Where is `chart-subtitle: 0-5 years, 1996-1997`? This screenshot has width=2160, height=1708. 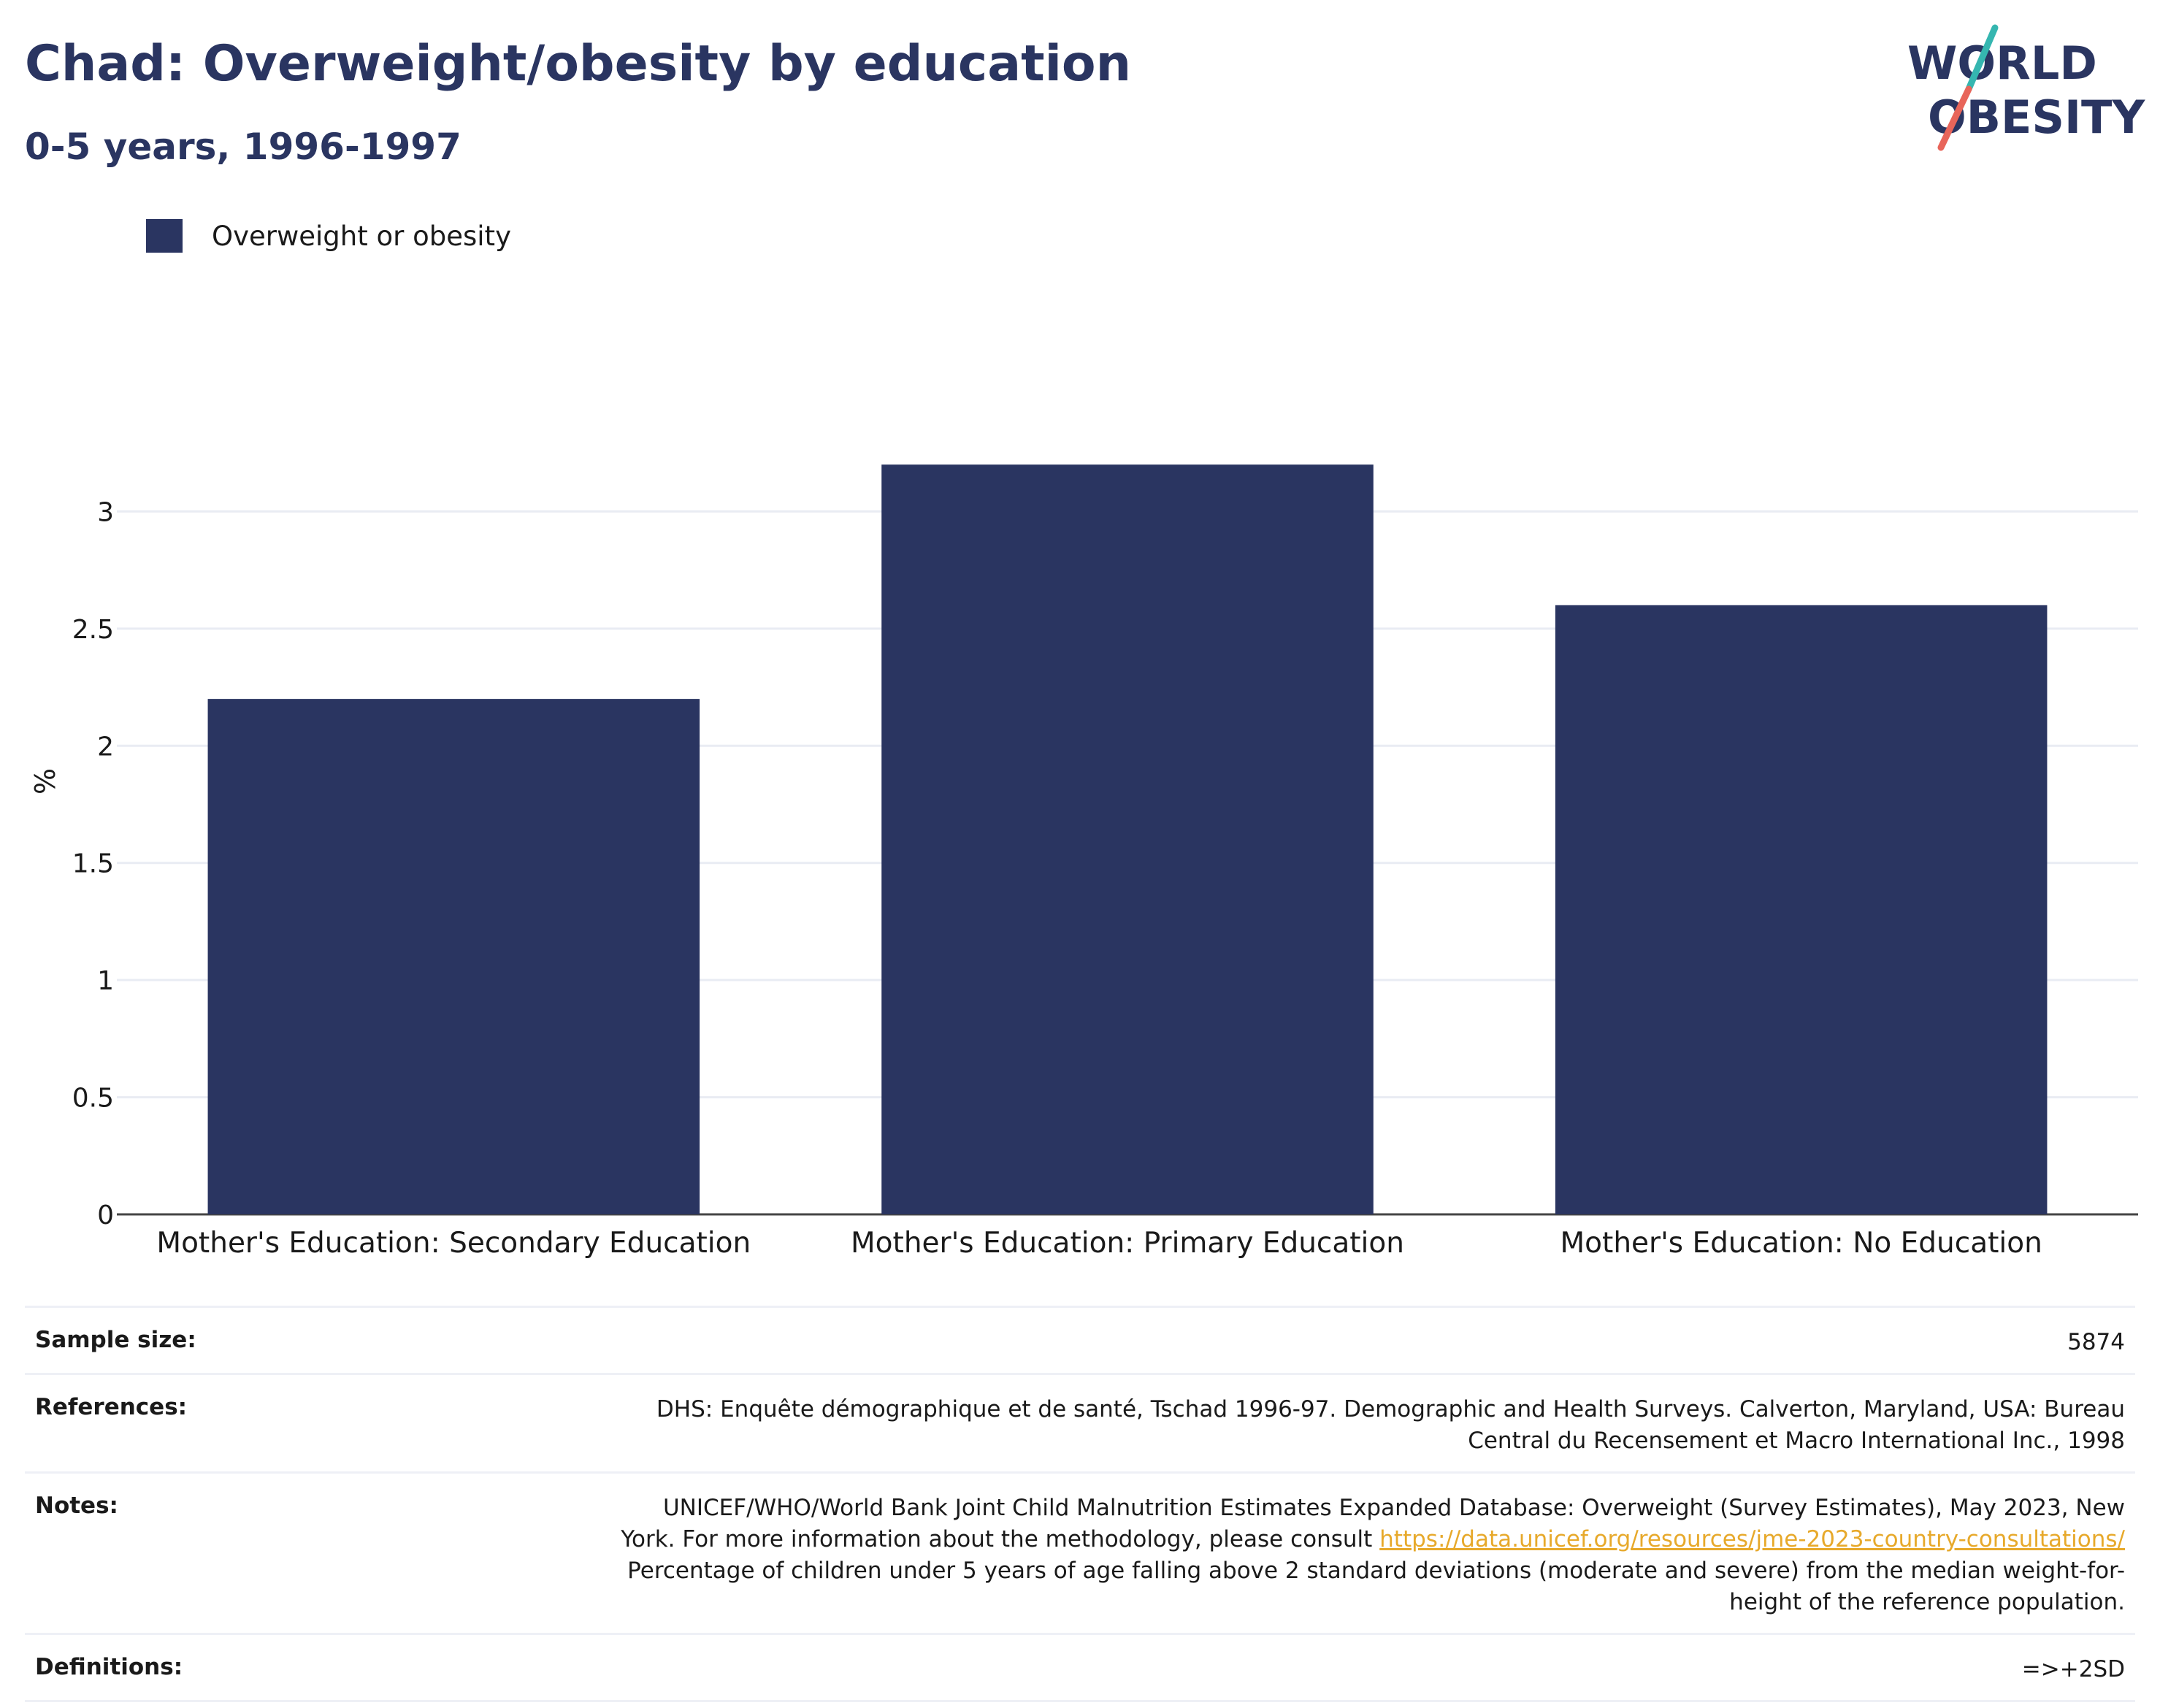
chart-subtitle: 0-5 years, 1996-1997 is located at coordinates (243, 147).